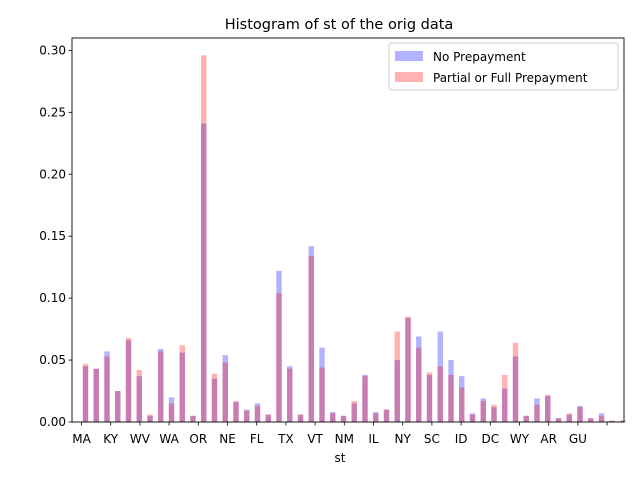 Image resolution: width=640 pixels, height=480 pixels. What do you see at coordinates (110, 439) in the screenshot?
I see `x-tick-label: KY` at bounding box center [110, 439].